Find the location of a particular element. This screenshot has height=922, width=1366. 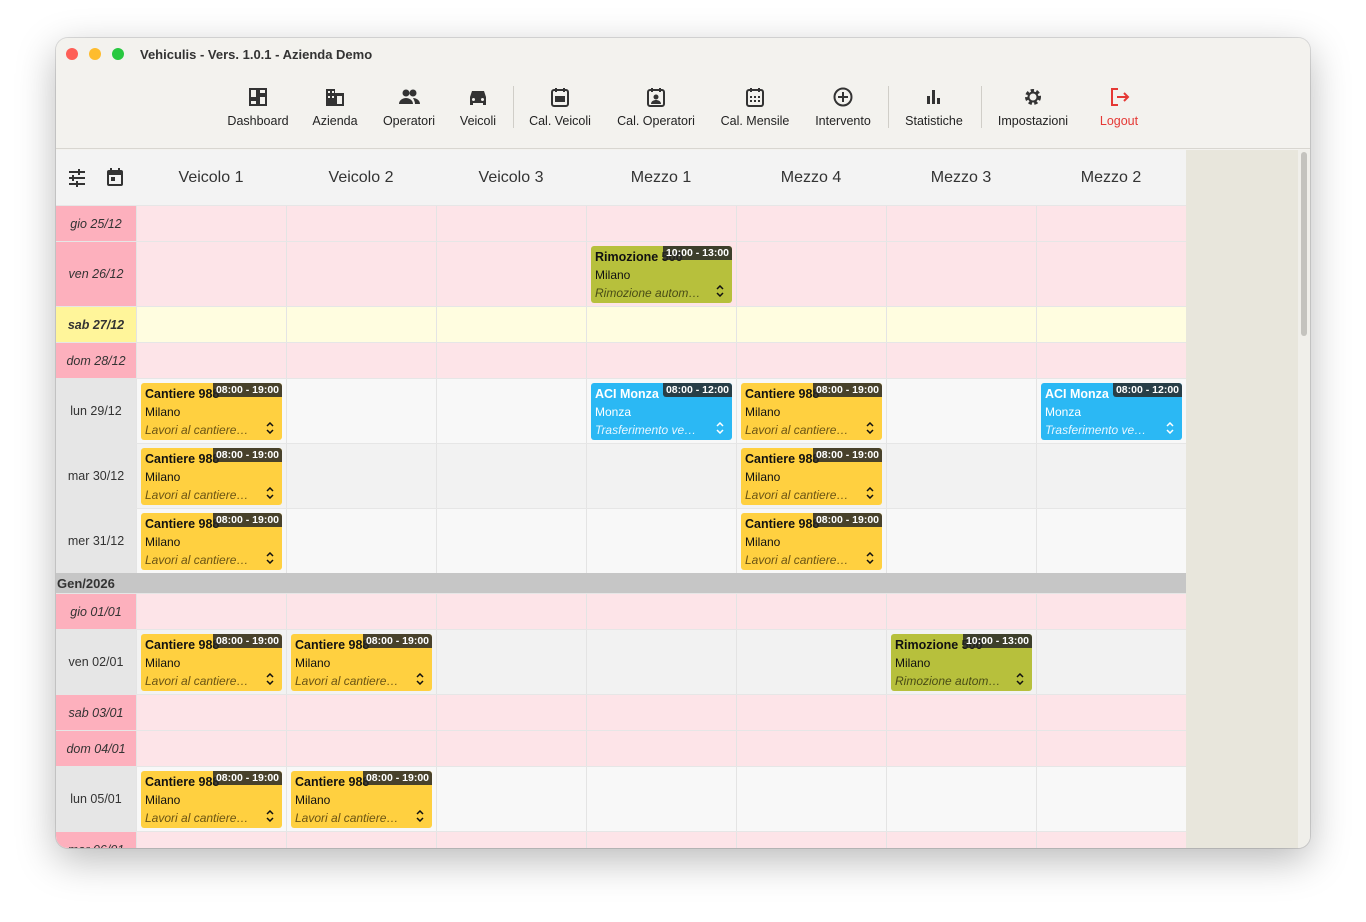

column-header: Veicolo 1 is located at coordinates (211, 177).